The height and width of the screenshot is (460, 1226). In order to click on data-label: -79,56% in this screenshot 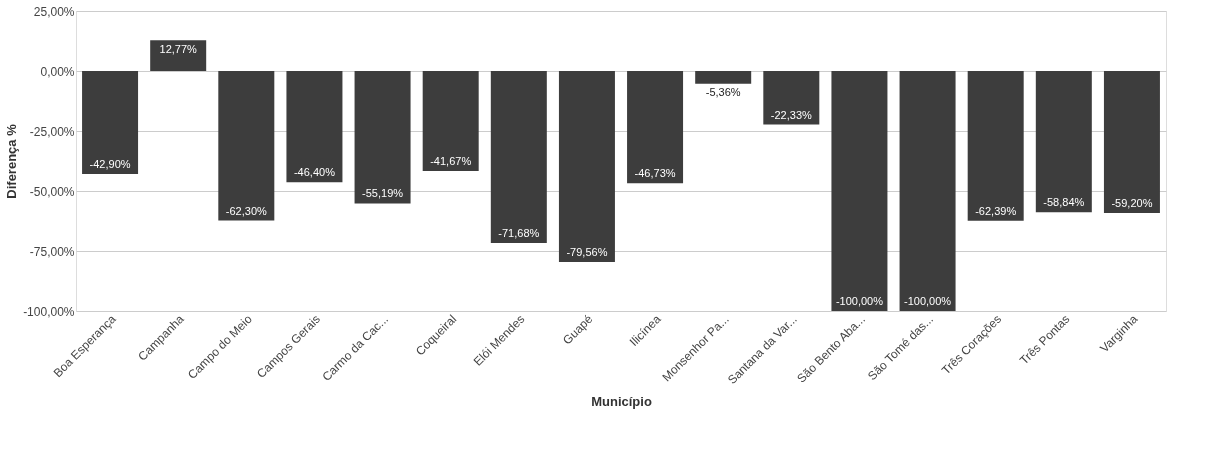, I will do `click(587, 251)`.